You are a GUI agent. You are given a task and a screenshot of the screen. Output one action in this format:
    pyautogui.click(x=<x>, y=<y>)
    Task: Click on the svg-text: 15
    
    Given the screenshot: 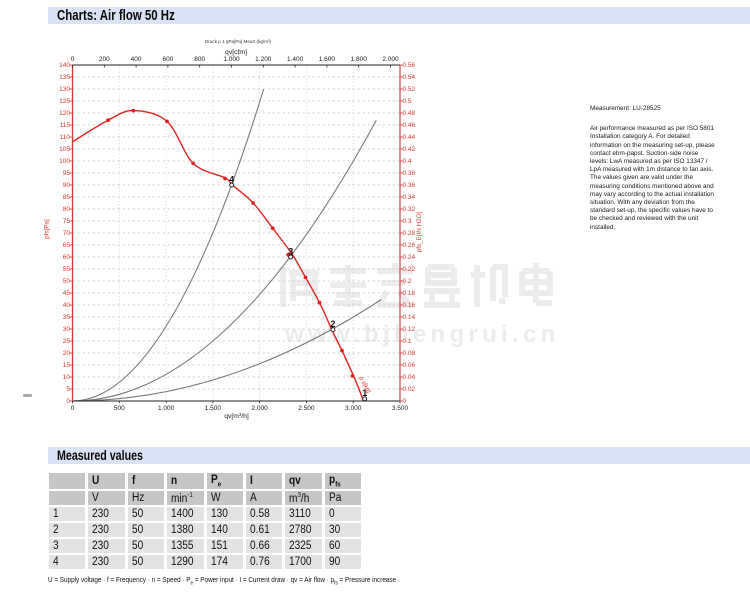 What is the action you would take?
    pyautogui.click(x=67, y=365)
    